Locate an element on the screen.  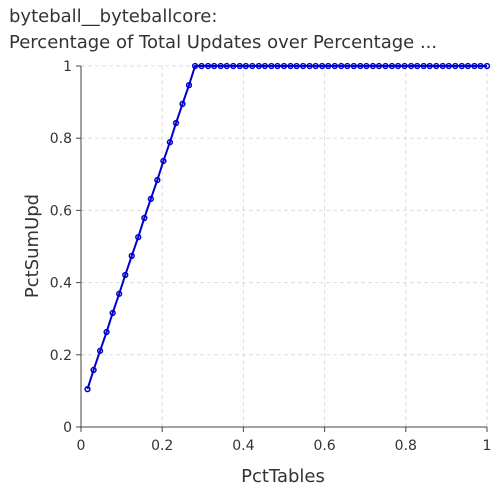
x-axis-label: PctTables is located at coordinates (283, 476).